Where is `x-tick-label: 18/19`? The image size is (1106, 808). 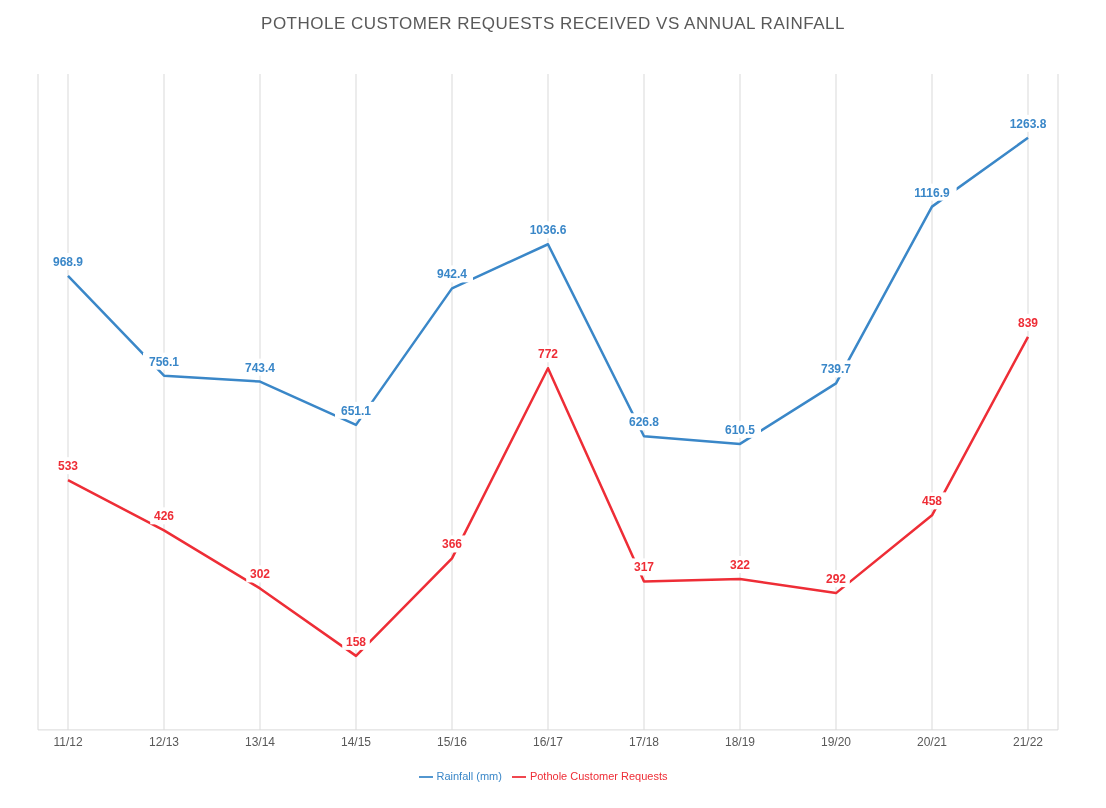
x-tick-label: 18/19 is located at coordinates (740, 742).